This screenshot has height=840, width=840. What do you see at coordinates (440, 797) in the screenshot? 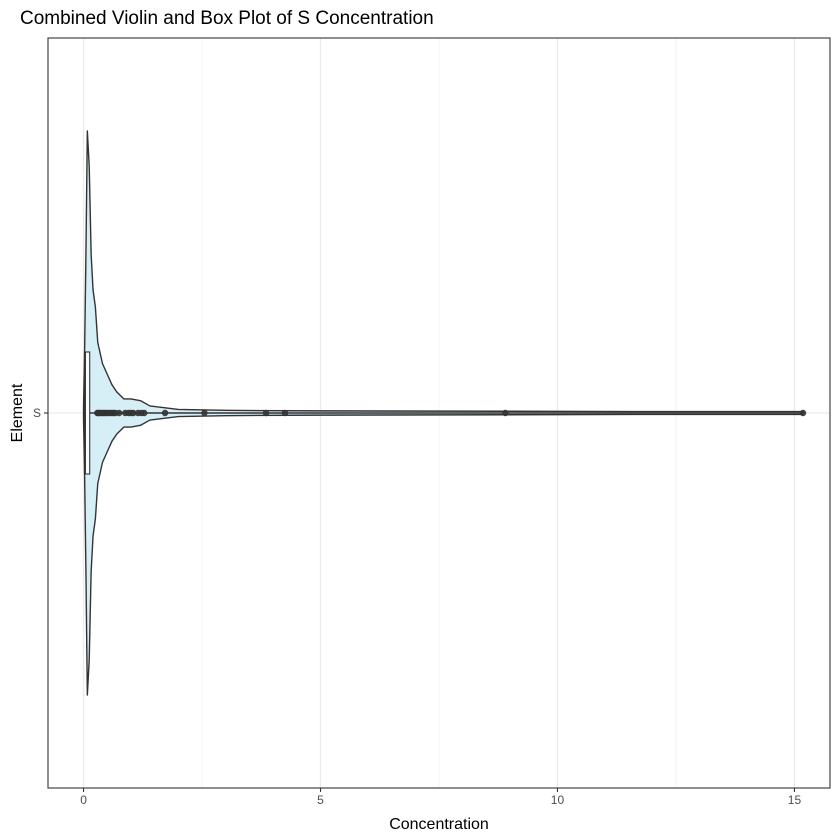
I see `x-axis: 0 5 10 15` at bounding box center [440, 797].